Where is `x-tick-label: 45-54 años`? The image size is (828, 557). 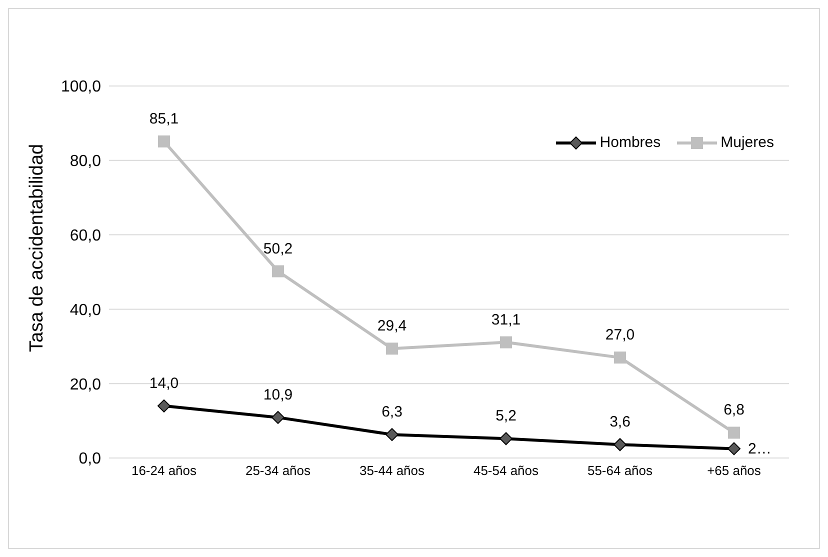
x-tick-label: 45-54 años is located at coordinates (506, 470).